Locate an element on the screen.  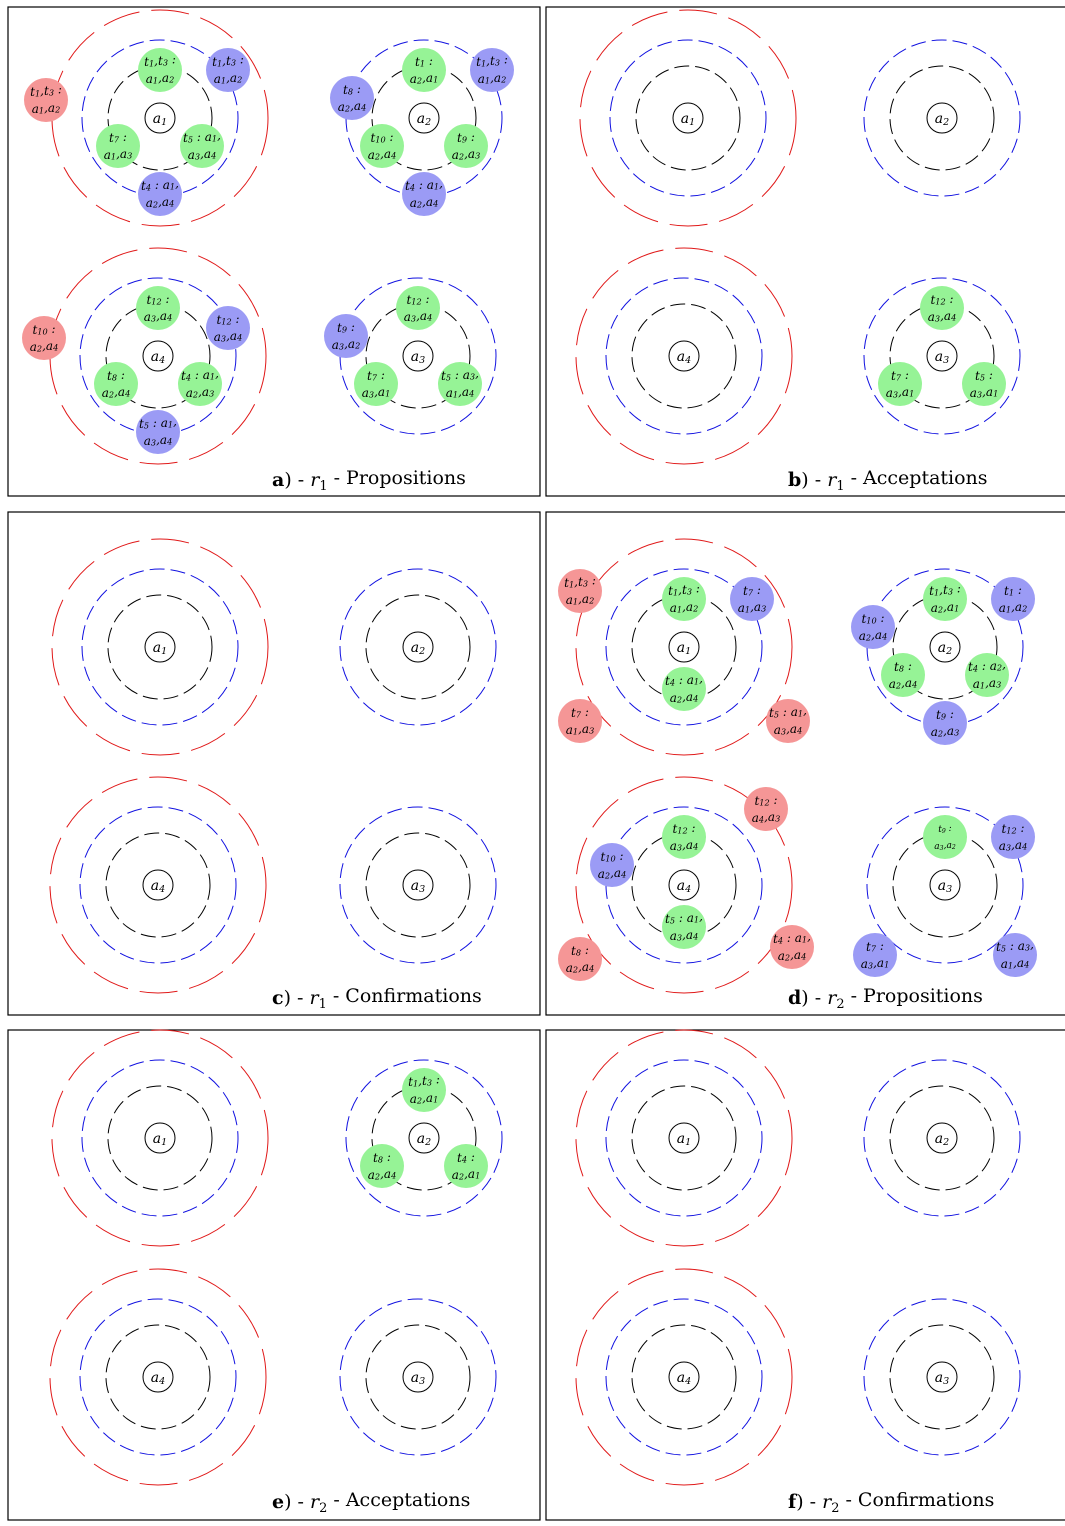
token-label-line: t5​ : a3​, is located at coordinates (1015, 945).